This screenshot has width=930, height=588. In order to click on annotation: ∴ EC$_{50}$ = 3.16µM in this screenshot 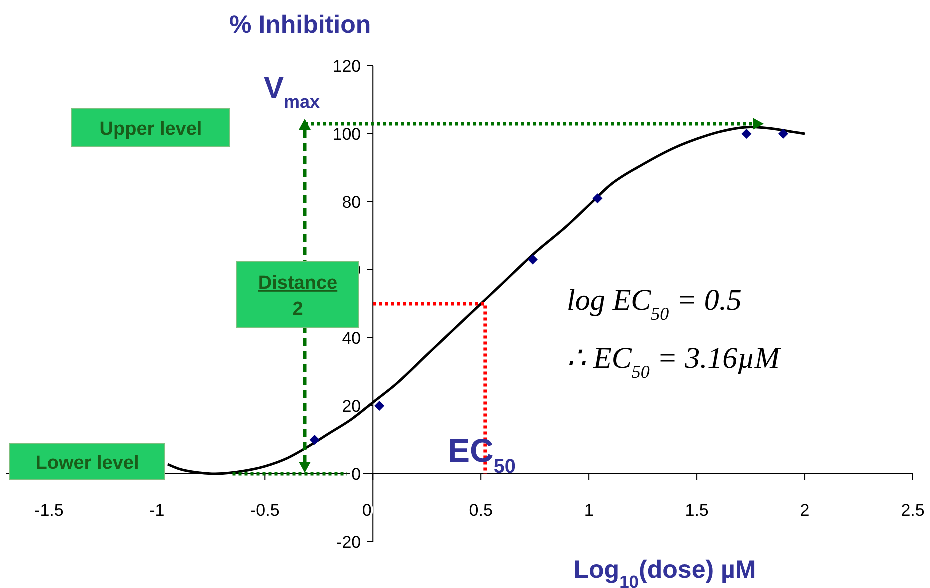, I will do `click(674, 362)`.